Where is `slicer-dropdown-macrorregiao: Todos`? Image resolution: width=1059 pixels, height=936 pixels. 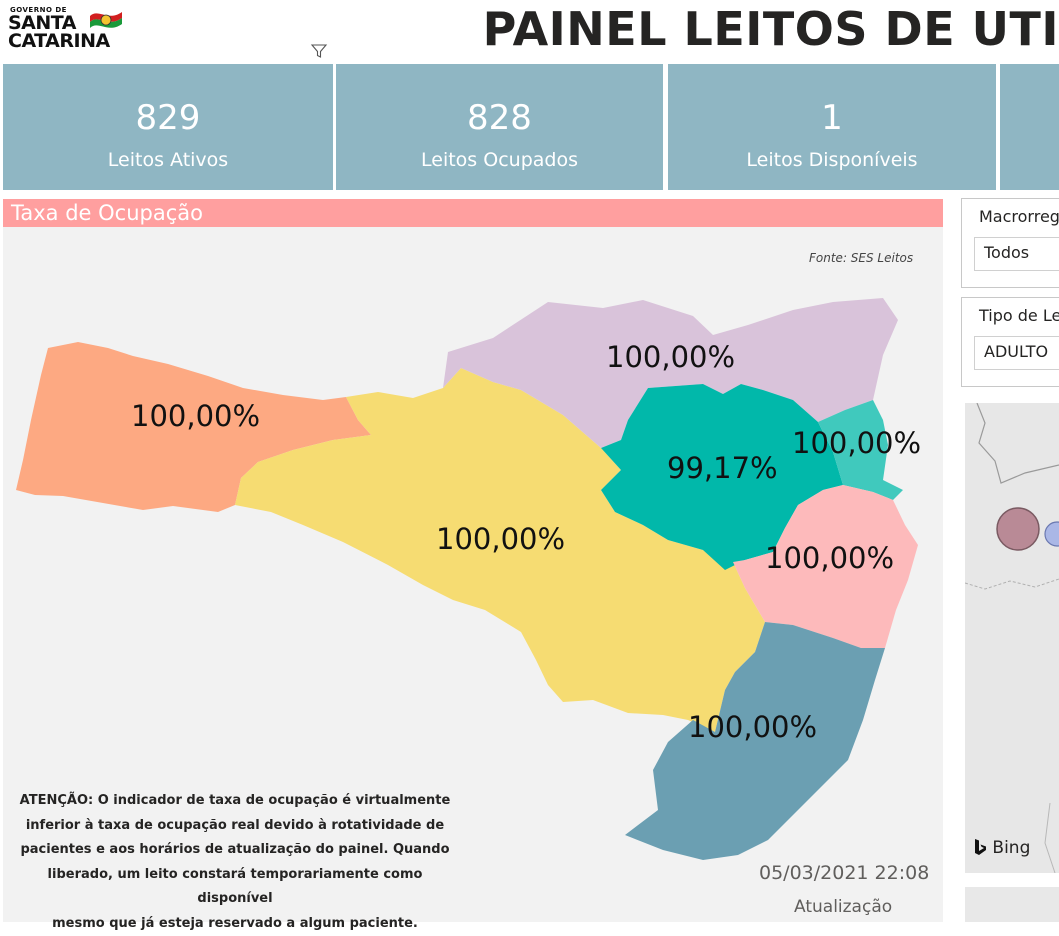
slicer-dropdown-macrorregiao: Todos is located at coordinates (1016, 254).